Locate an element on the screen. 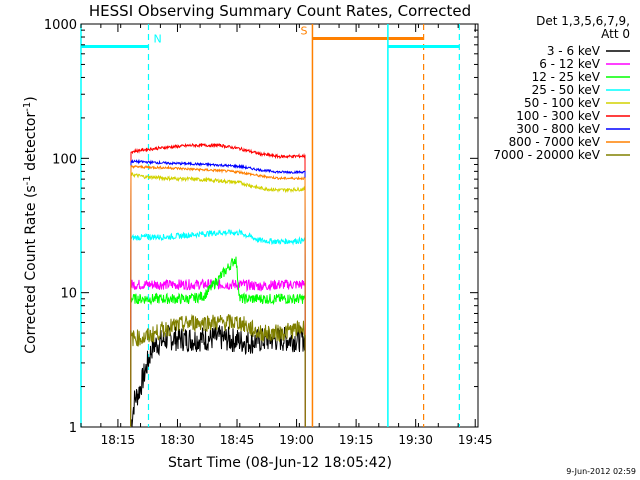 The height and width of the screenshot is (480, 640). legend-label-1: 6 - 12 keV is located at coordinates (570, 64).